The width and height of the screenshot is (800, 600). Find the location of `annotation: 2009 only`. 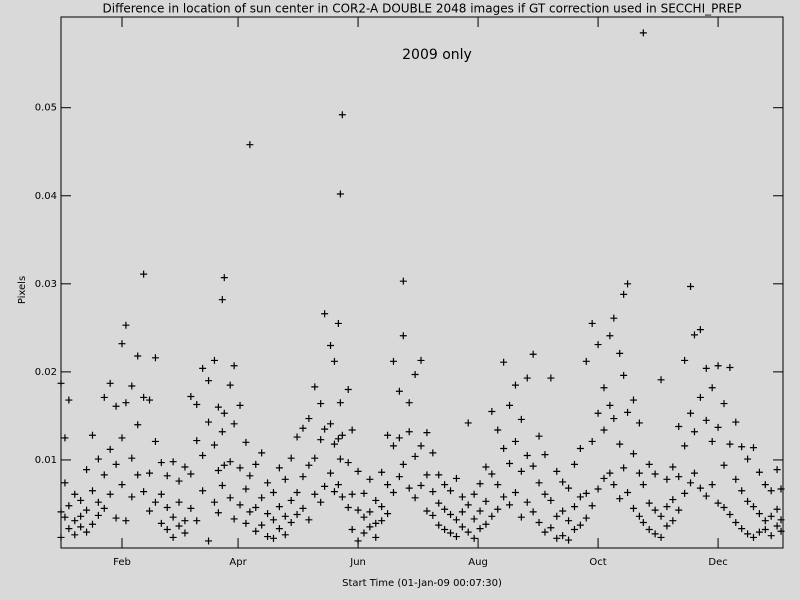

annotation: 2009 only is located at coordinates (437, 55).